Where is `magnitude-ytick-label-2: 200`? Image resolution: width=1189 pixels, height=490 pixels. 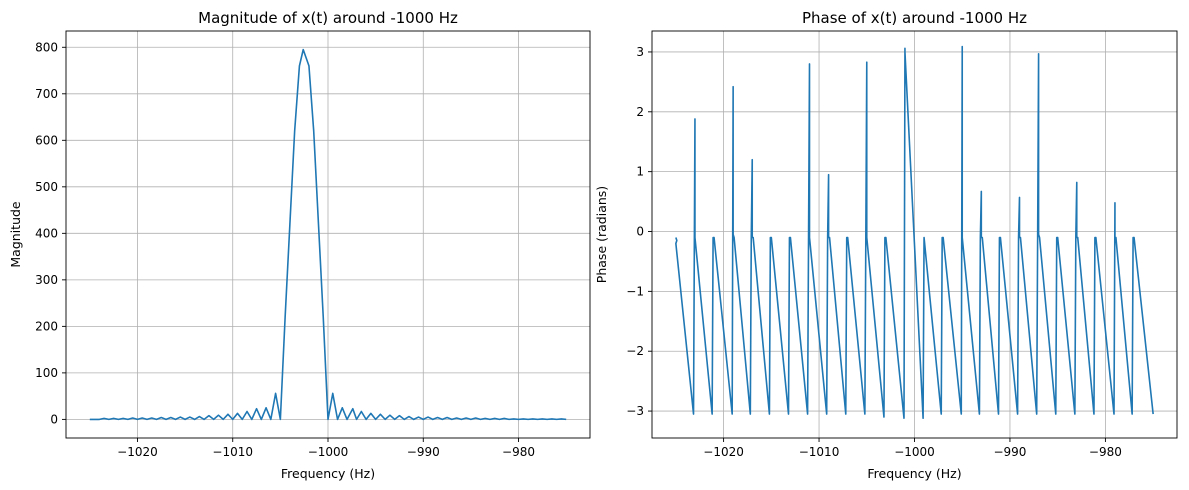 magnitude-ytick-label-2: 200 is located at coordinates (46, 326).